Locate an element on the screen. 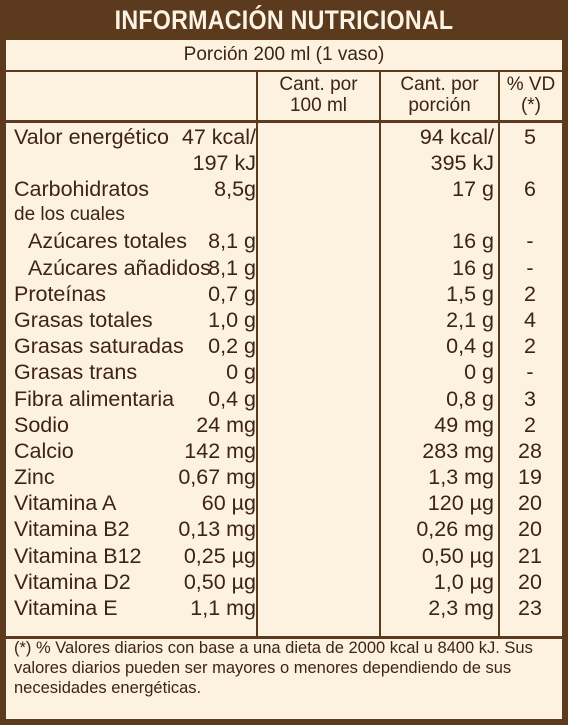  amount-per-portion: 1,3 mg is located at coordinates (461, 477).